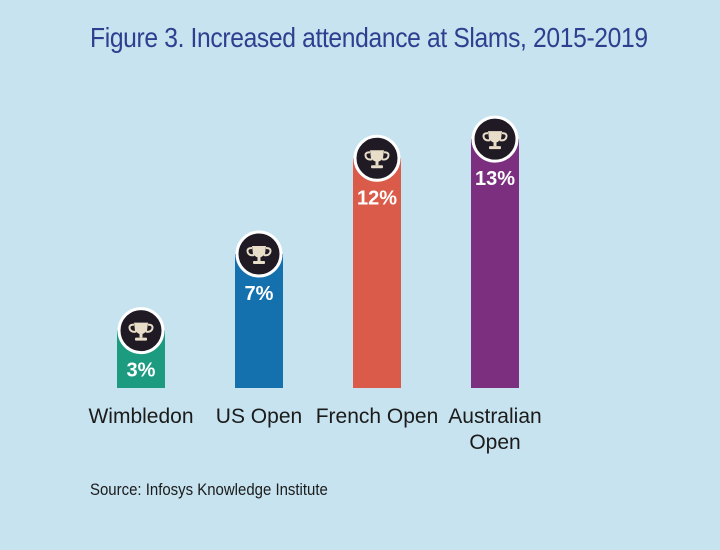  Describe the element at coordinates (377, 416) in the screenshot. I see `category-label: French Open` at that location.